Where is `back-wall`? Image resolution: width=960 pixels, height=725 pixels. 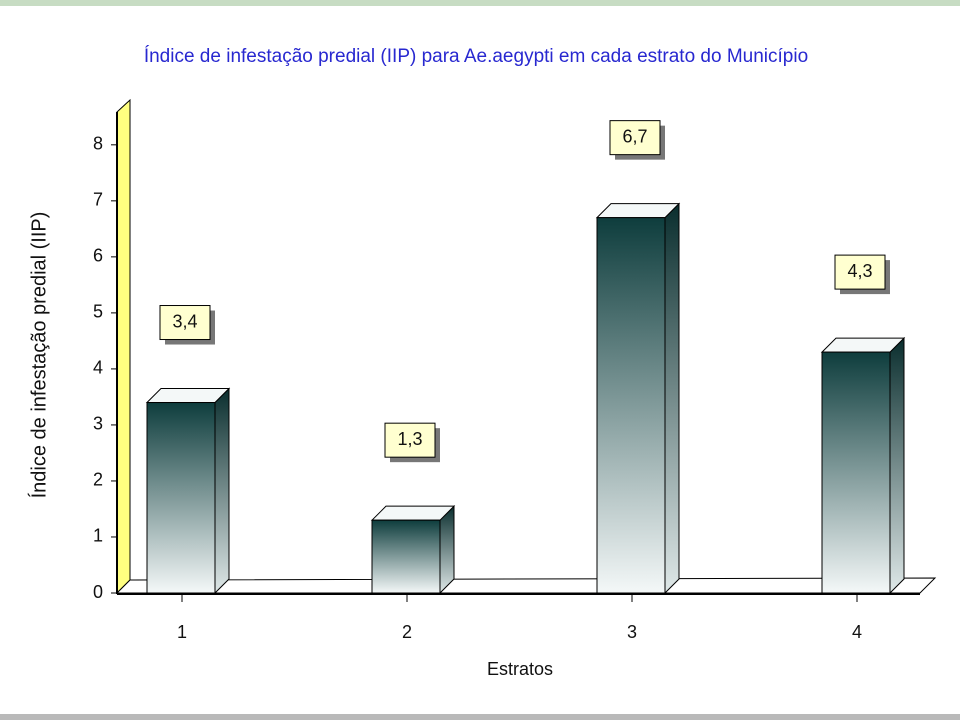 back-wall is located at coordinates (123, 346).